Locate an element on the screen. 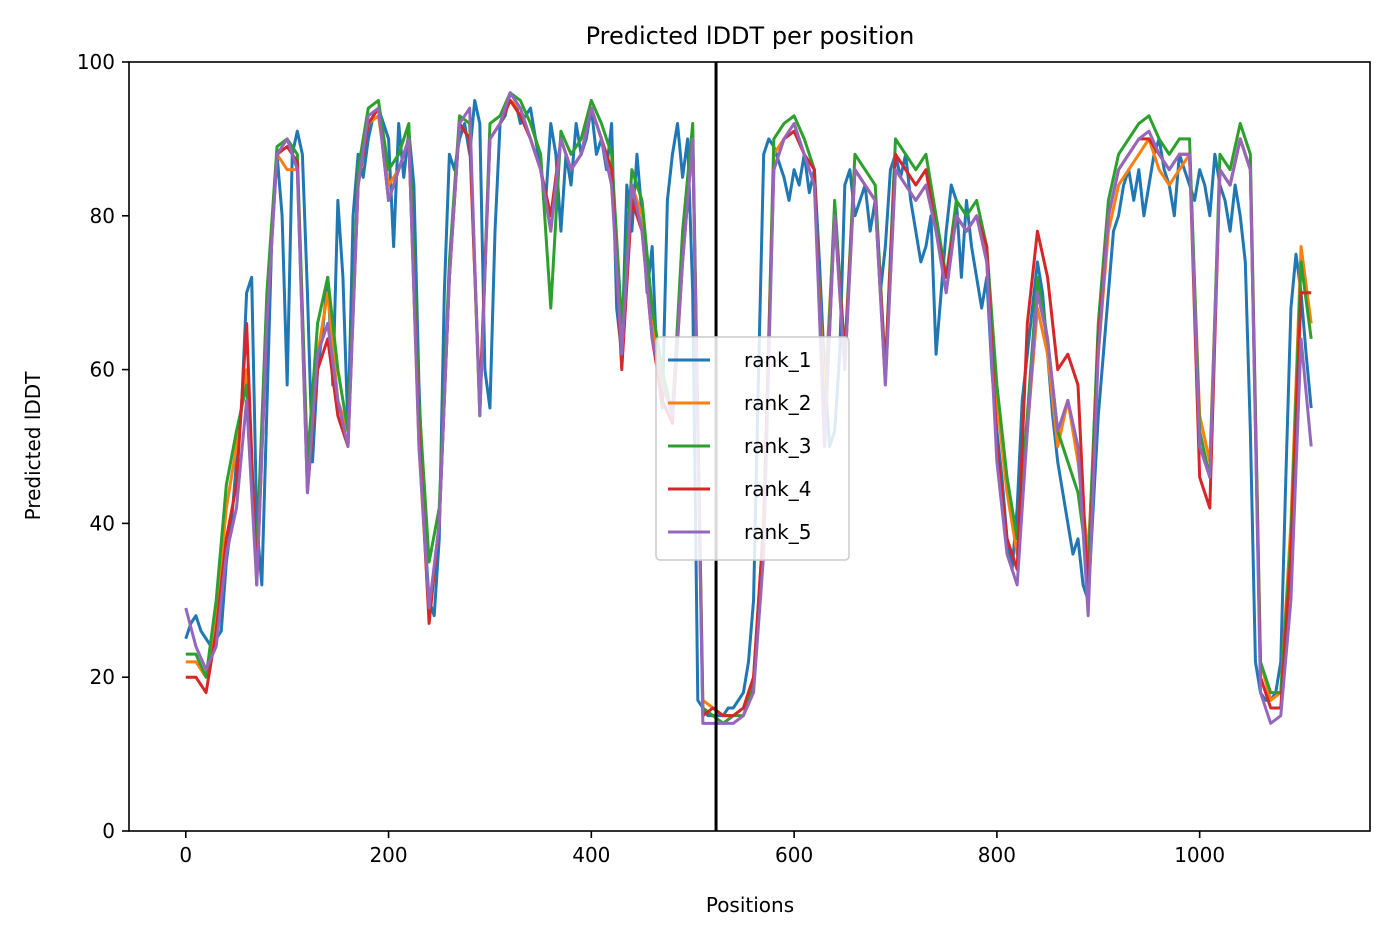  x-tick-label: 200 is located at coordinates (388, 855).